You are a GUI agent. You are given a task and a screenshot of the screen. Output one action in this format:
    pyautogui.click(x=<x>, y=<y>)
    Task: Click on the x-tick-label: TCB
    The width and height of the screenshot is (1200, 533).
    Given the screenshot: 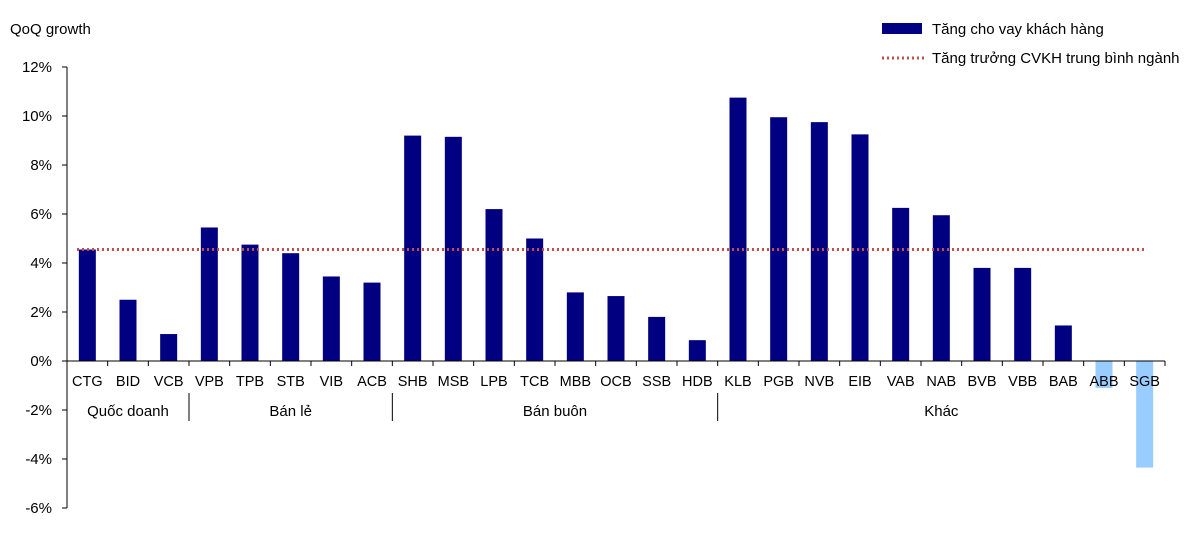 What is the action you would take?
    pyautogui.click(x=534, y=382)
    